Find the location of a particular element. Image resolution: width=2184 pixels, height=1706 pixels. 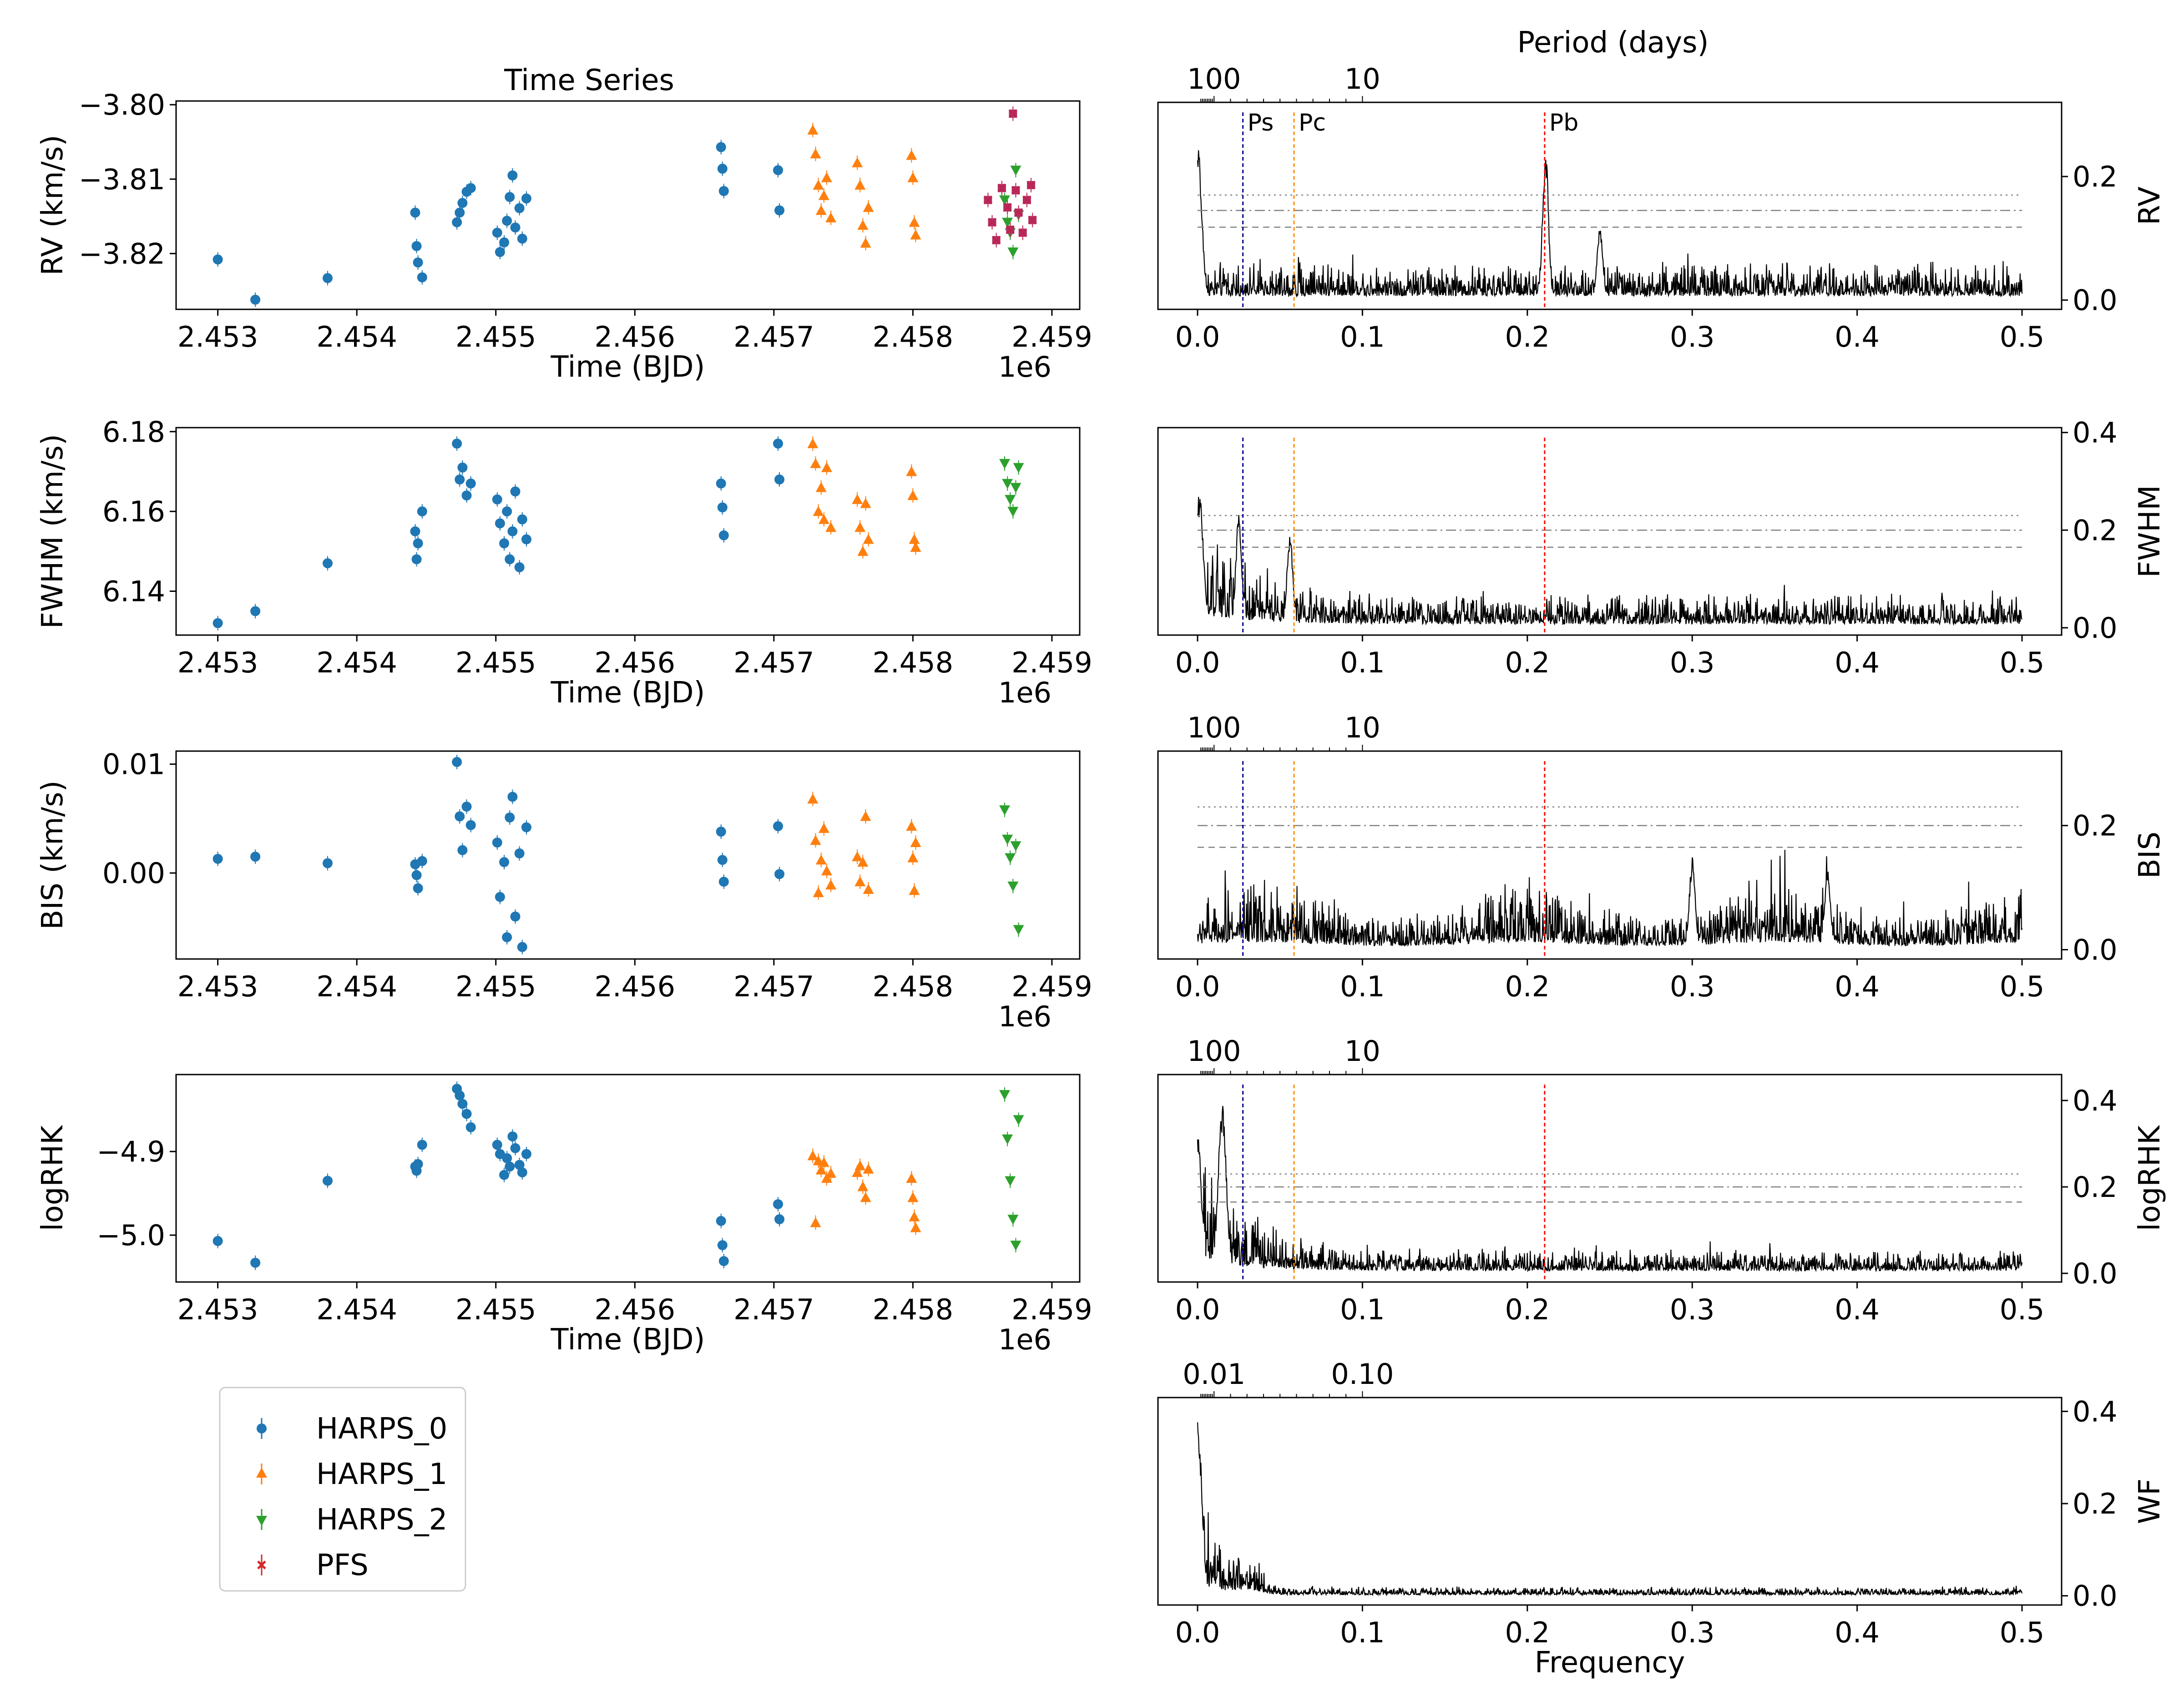

power-spectrum-logrhk is located at coordinates (1610, 1189).